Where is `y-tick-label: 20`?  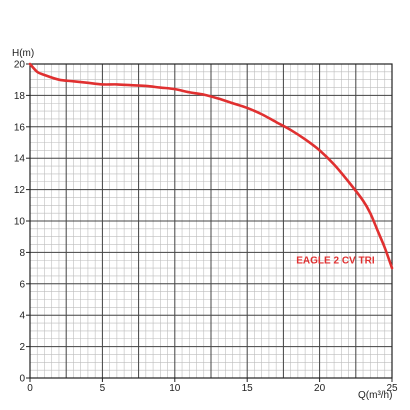 y-tick-label: 20 is located at coordinates (20, 65).